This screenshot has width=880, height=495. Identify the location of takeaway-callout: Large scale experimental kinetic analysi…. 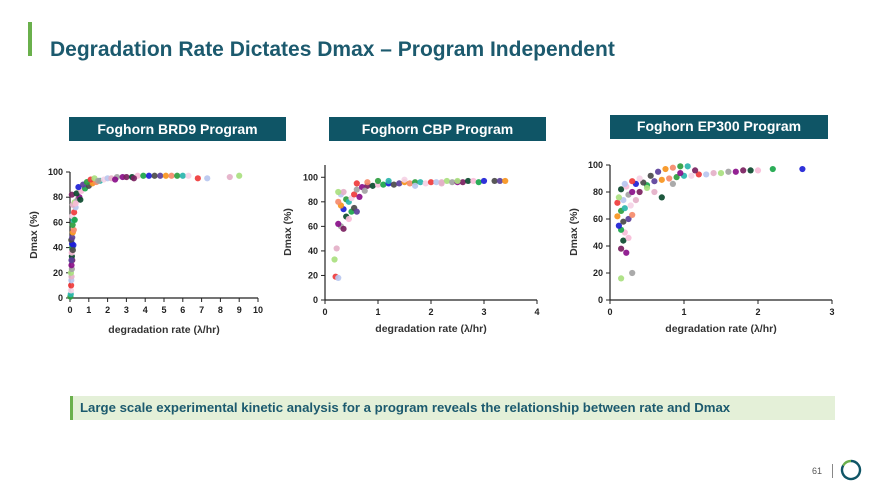
(452, 408).